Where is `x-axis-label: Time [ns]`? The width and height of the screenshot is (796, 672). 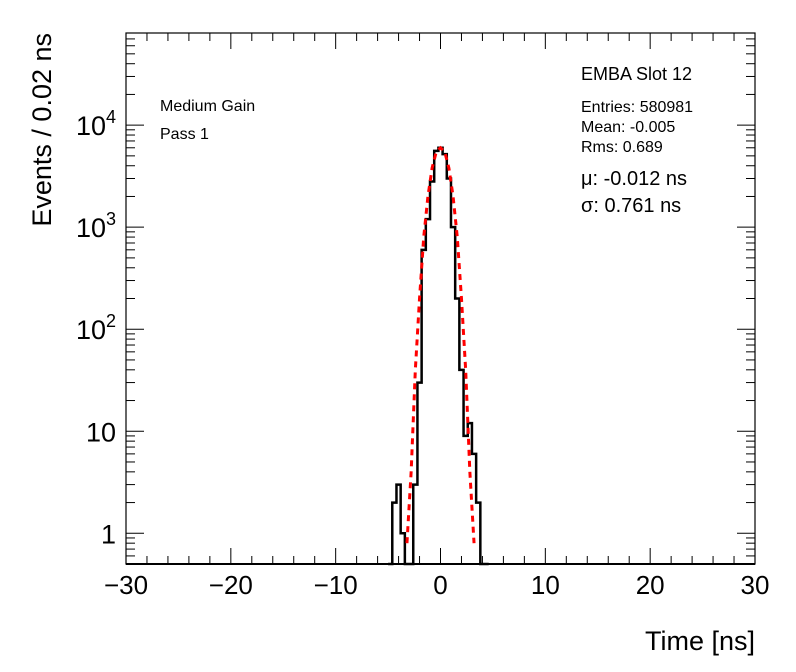 x-axis-label: Time [ns] is located at coordinates (700, 641).